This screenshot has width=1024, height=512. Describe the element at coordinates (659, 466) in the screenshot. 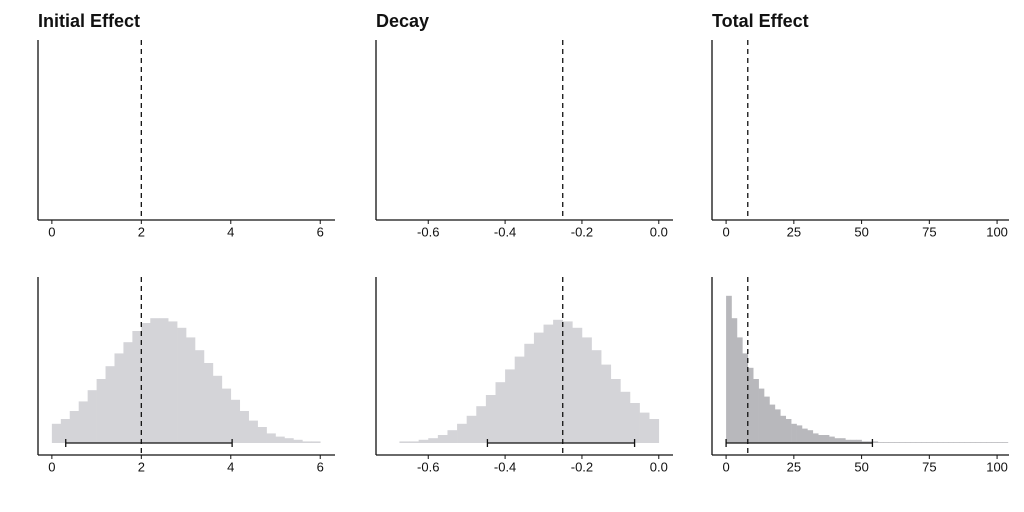

I see `x-tick-label: 0.0` at that location.